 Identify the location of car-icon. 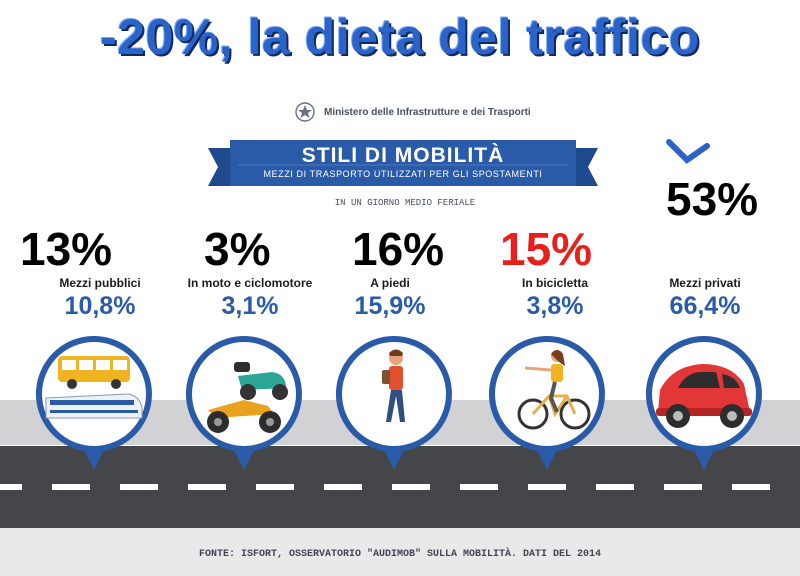
(704, 396).